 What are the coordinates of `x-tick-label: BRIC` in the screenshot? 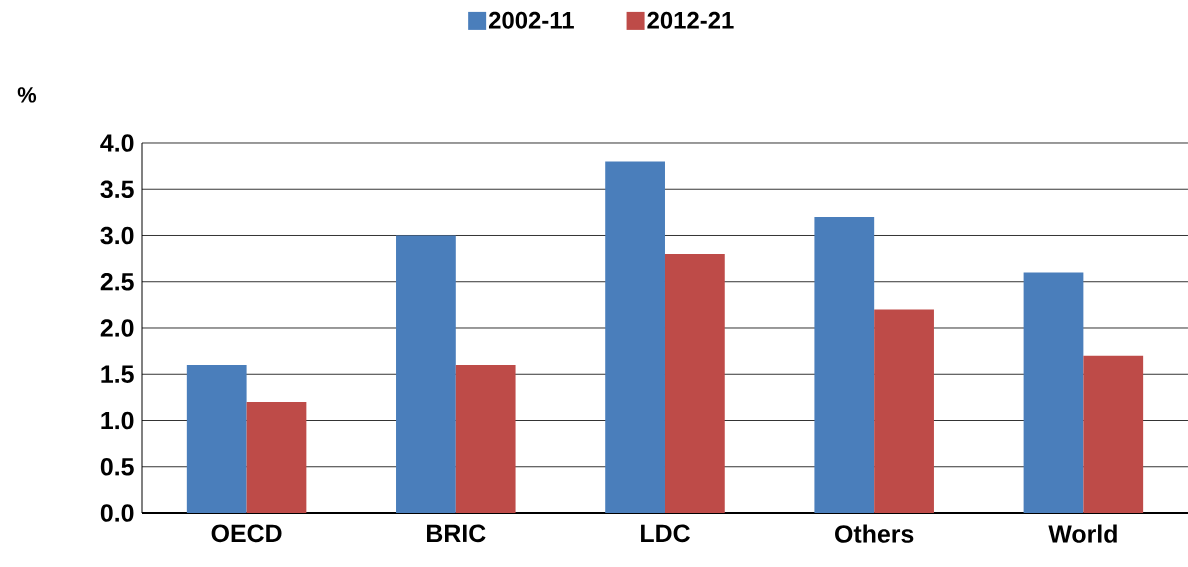 It's located at (456, 533).